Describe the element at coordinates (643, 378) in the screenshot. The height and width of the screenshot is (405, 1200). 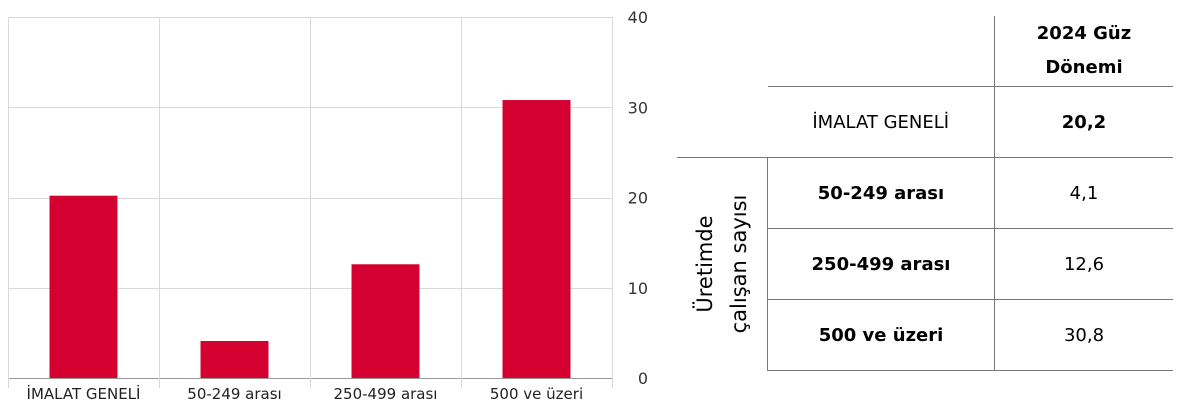
I see `y-tick-label: 0` at that location.